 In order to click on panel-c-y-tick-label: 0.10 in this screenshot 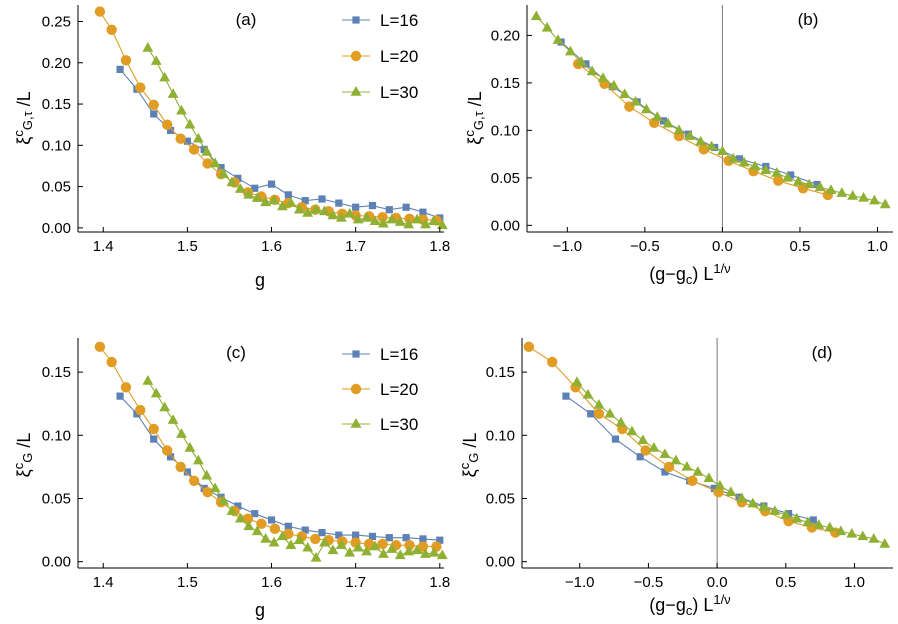, I will do `click(56, 435)`.